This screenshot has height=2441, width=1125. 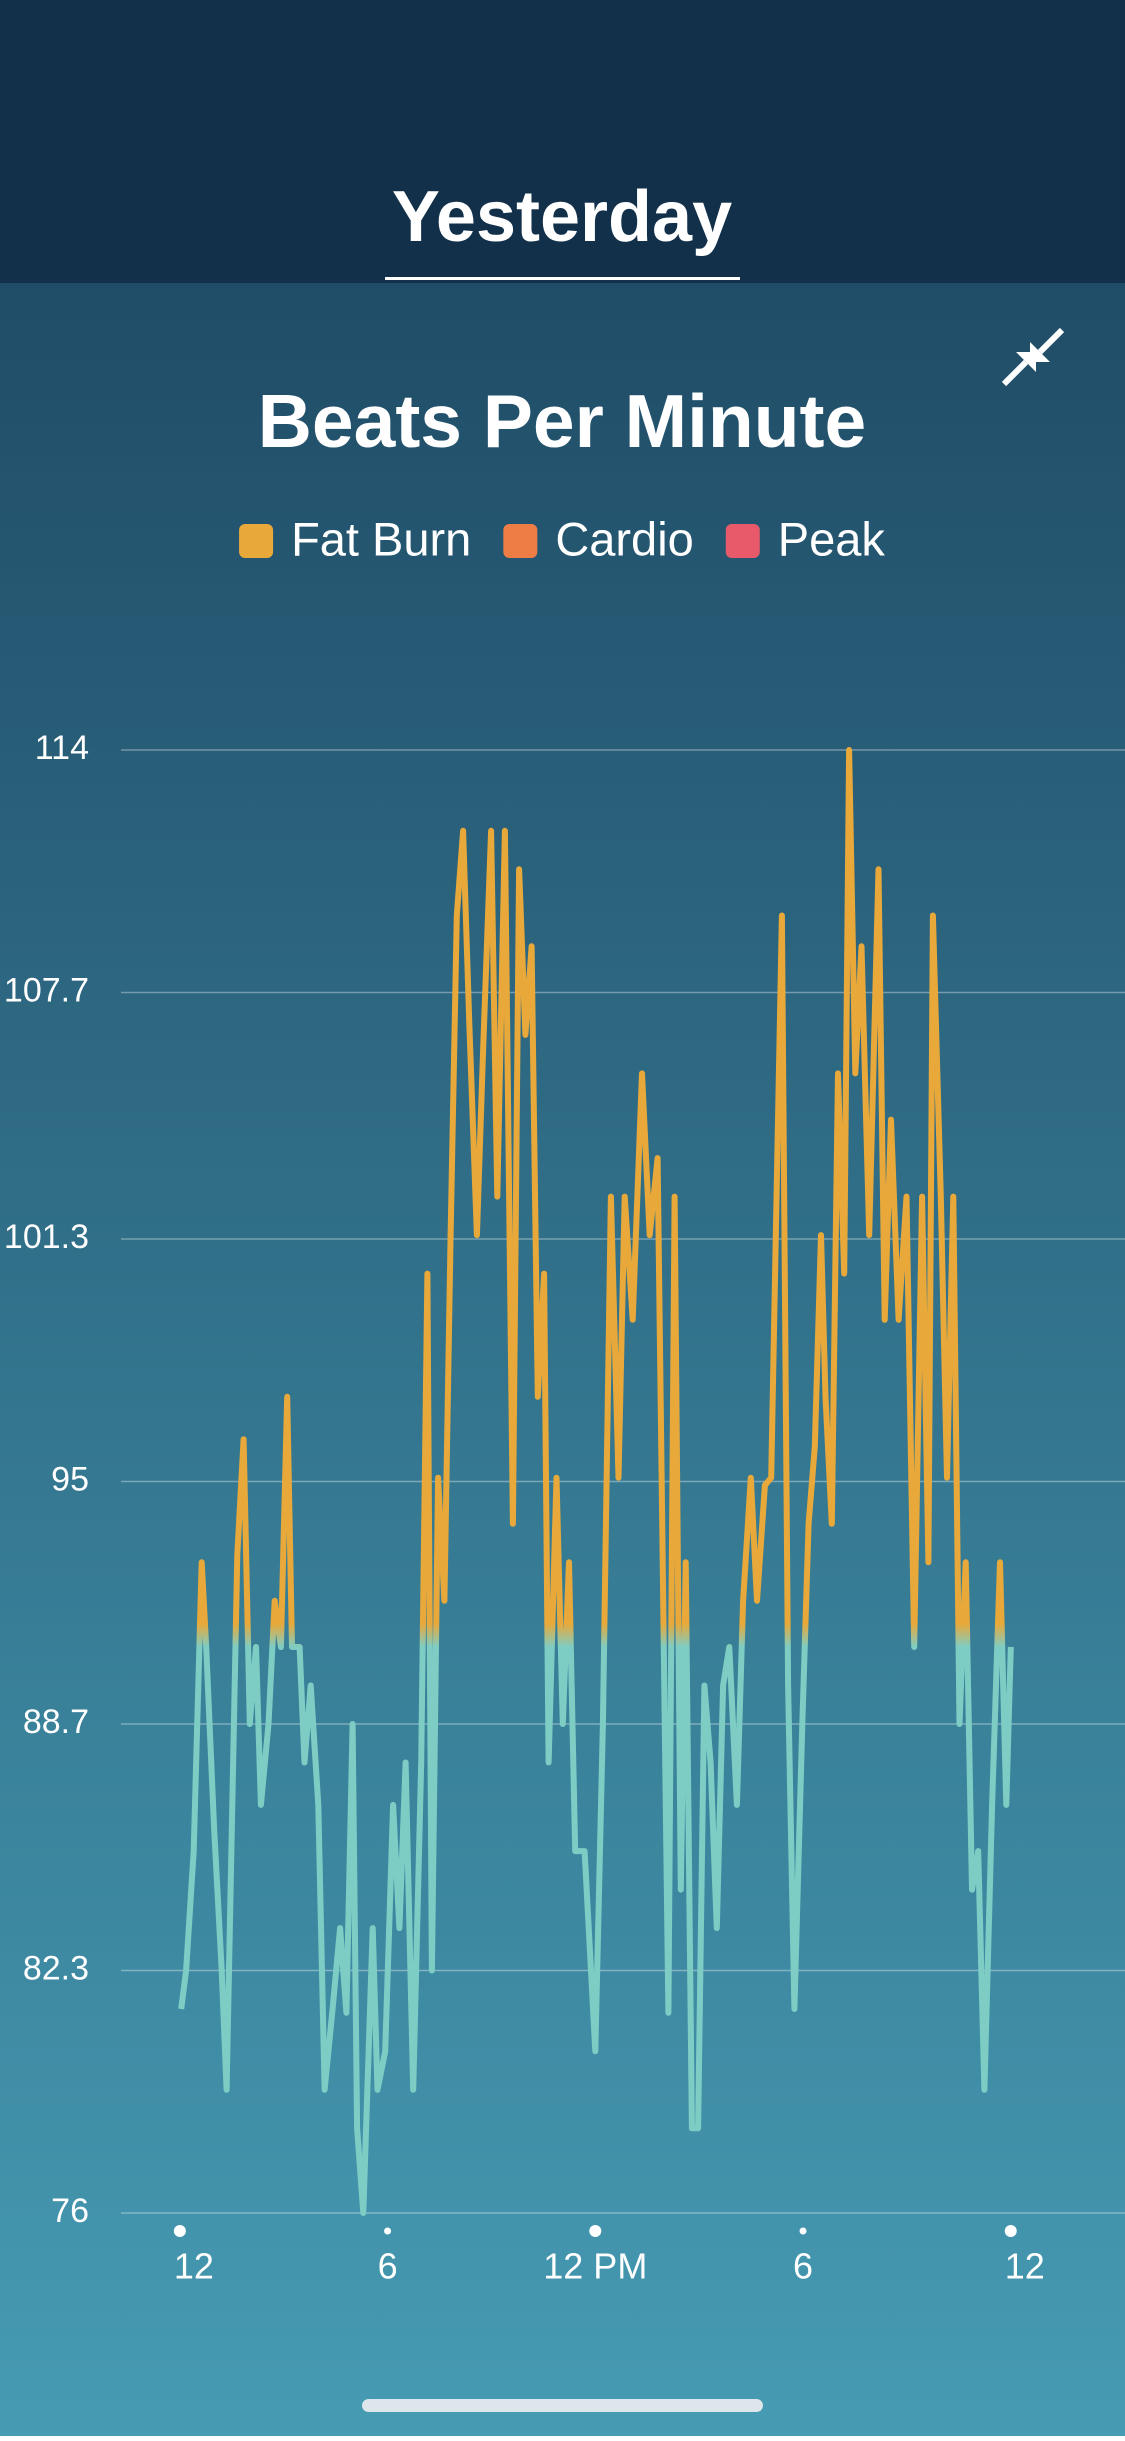 I want to click on legend: Fat Burn Cardio Peak, so click(x=562, y=538).